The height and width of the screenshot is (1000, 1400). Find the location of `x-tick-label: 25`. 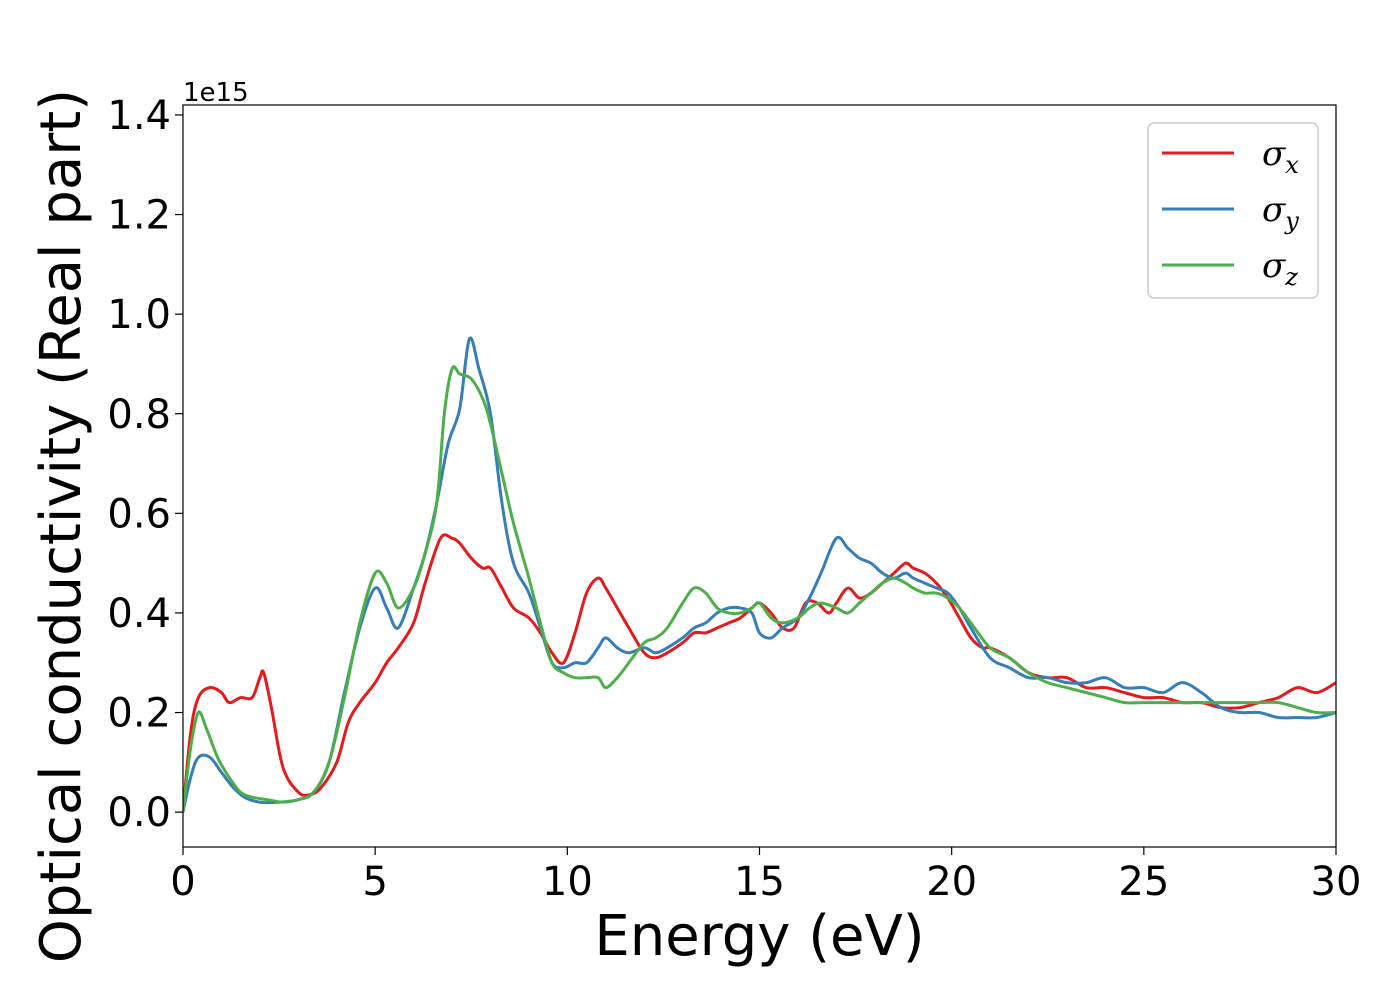

x-tick-label: 25 is located at coordinates (1143, 882).